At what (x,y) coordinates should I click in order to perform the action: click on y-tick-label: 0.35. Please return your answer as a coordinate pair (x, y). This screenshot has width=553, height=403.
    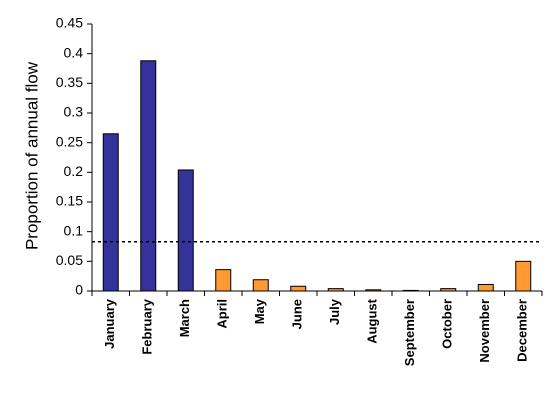
    Looking at the image, I should click on (69, 82).